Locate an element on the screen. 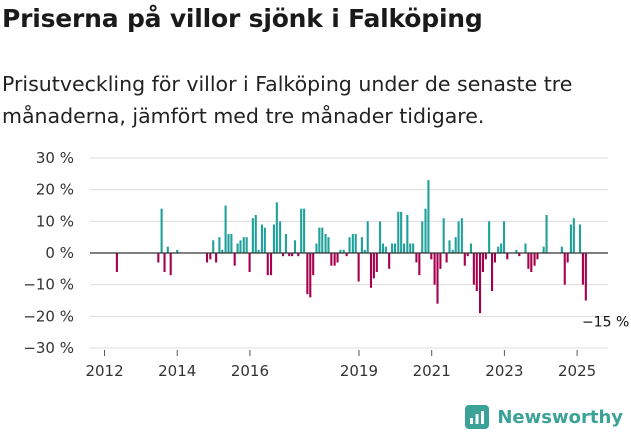 Image resolution: width=631 pixels, height=439 pixels. brand: Newsworthy is located at coordinates (544, 417).